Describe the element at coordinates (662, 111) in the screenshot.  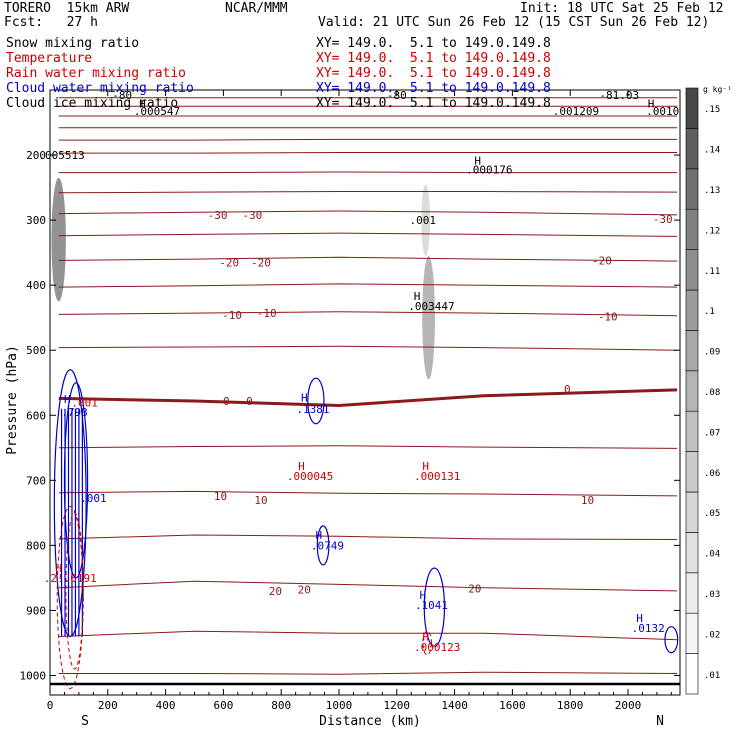
I see `extremum-label: .0010` at that location.